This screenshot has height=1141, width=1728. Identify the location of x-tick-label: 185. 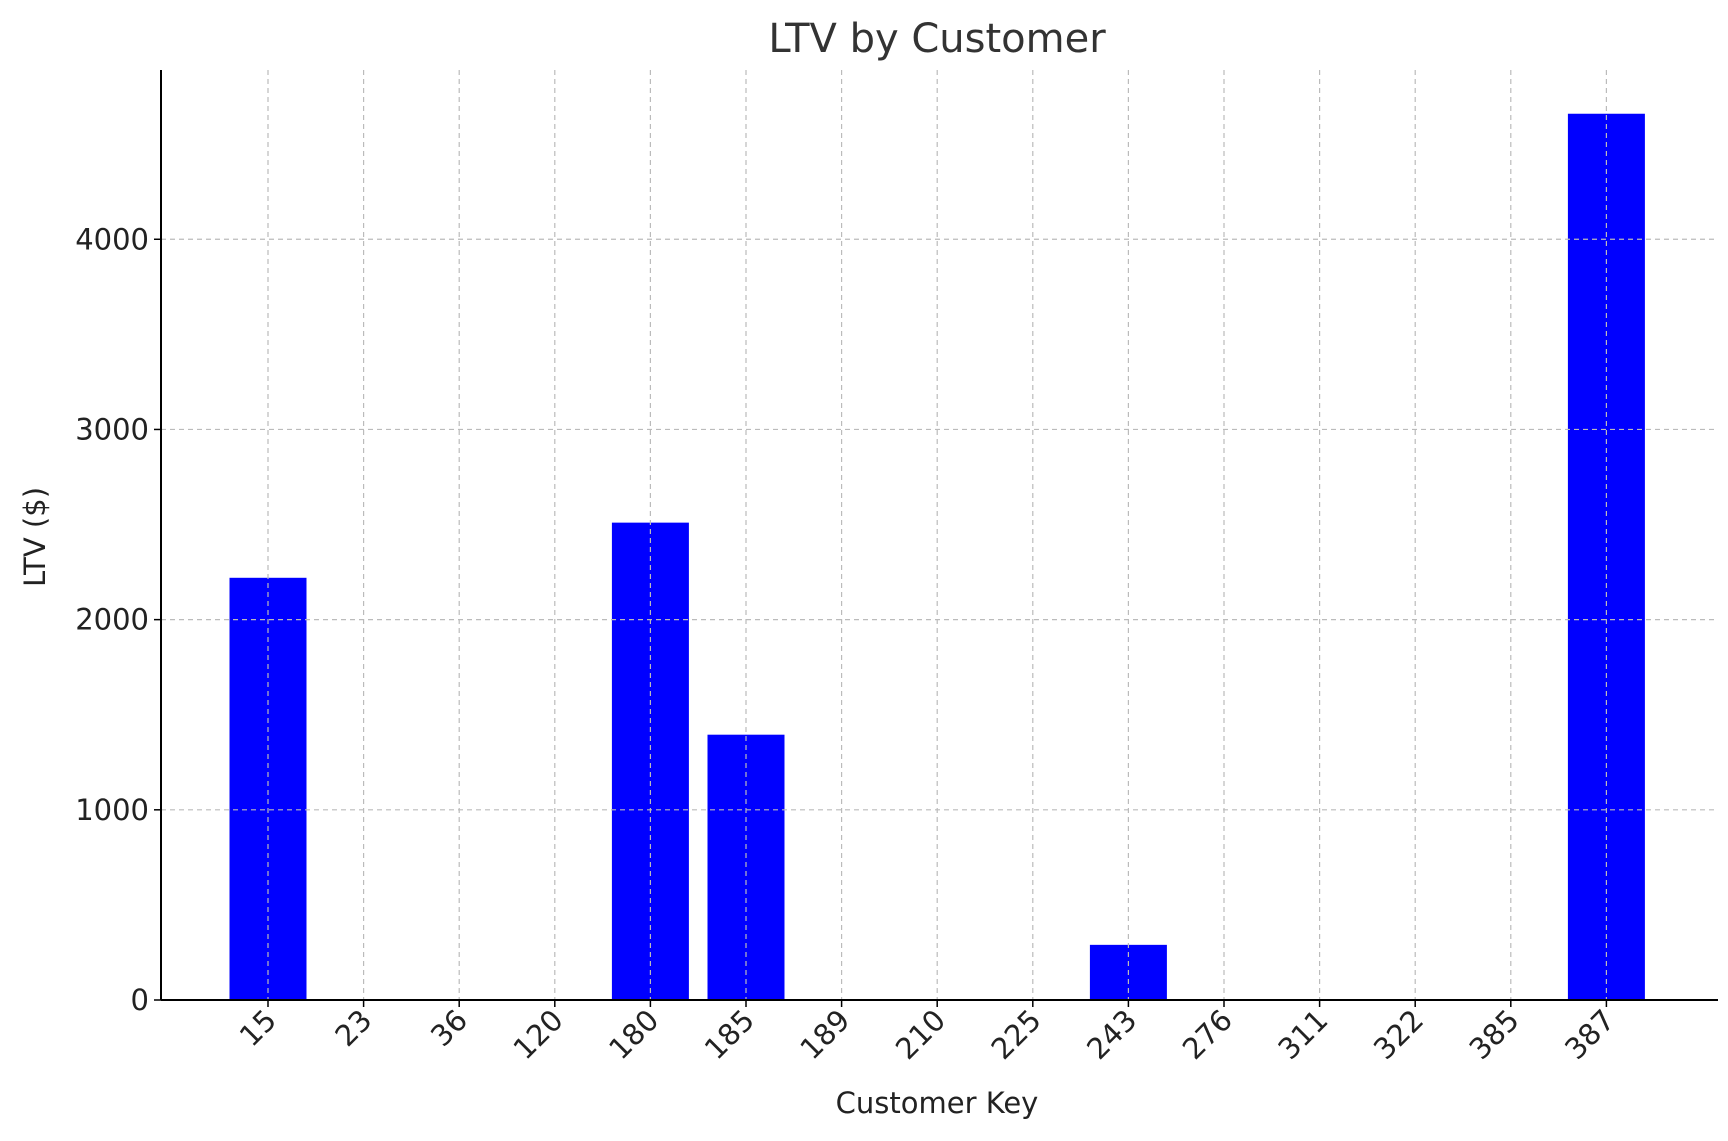
(729, 1034).